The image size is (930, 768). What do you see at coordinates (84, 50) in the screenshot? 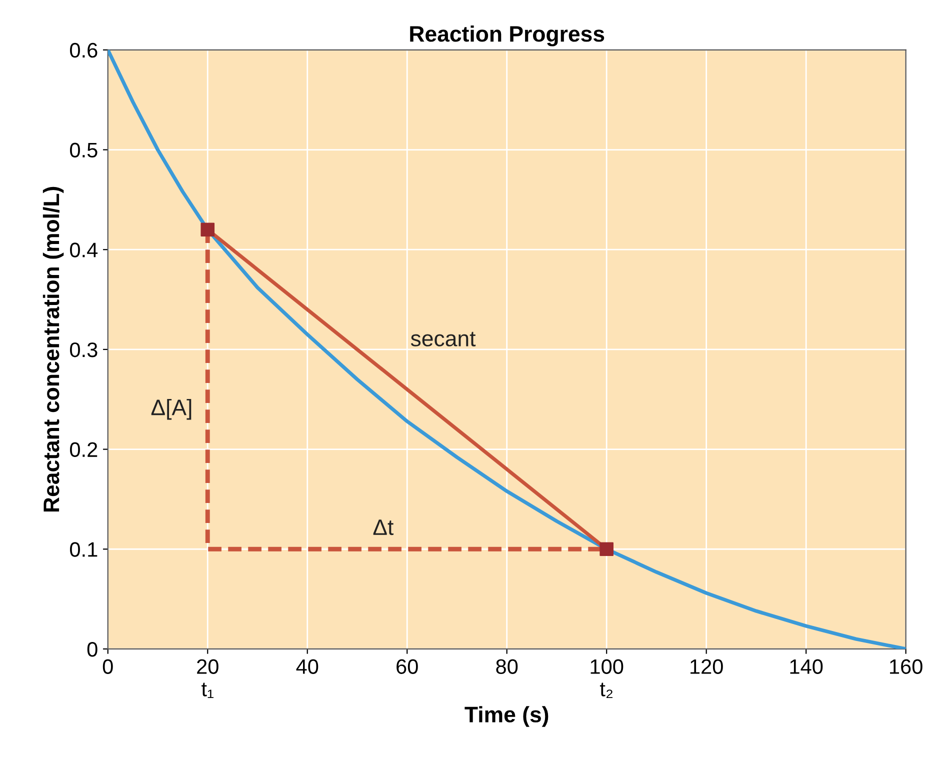
I see `y-tick-label: 0.6` at bounding box center [84, 50].